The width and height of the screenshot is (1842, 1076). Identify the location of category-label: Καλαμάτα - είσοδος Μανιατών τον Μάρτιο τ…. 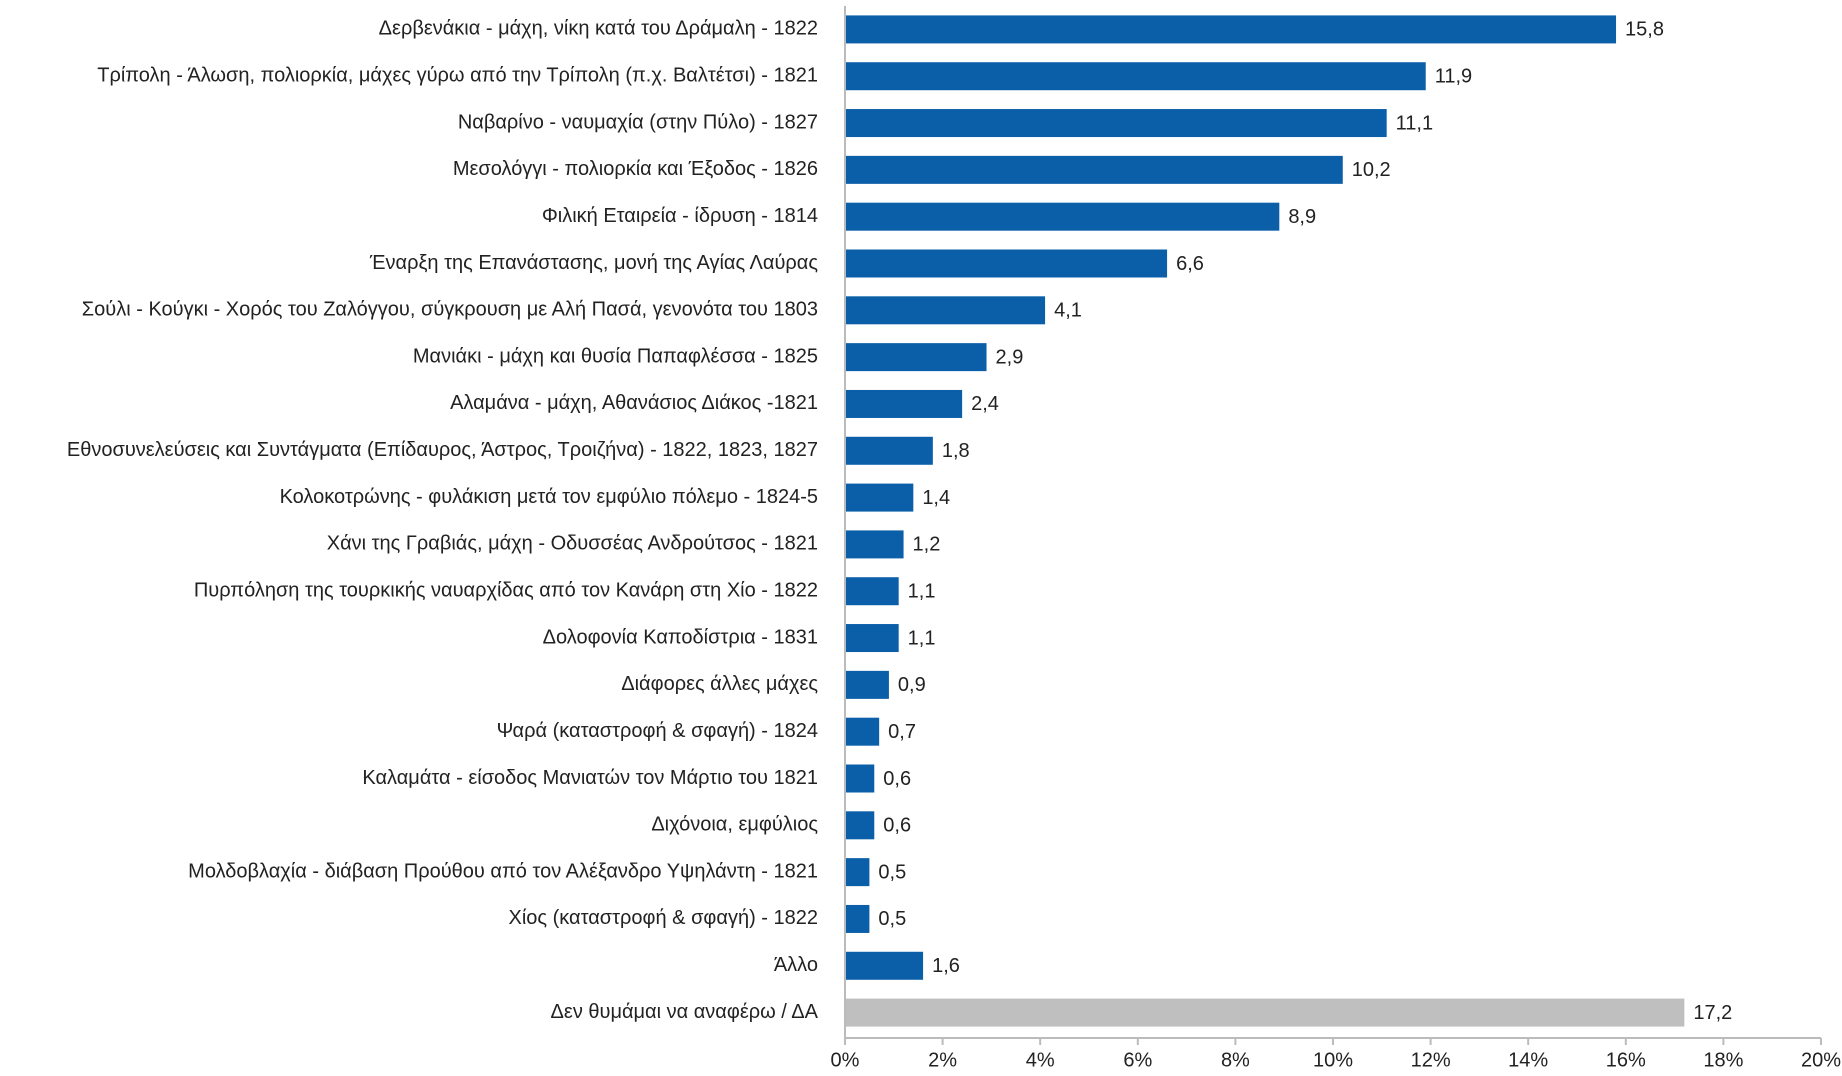
(590, 778).